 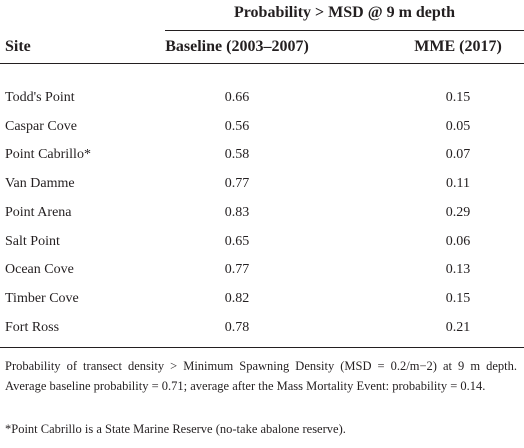 What do you see at coordinates (458, 270) in the screenshot?
I see `value-cell: 0.13` at bounding box center [458, 270].